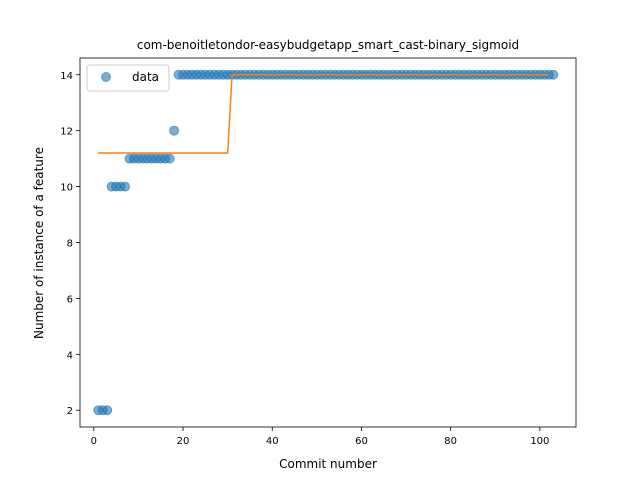 The width and height of the screenshot is (640, 480). I want to click on x-tick-label: 20, so click(183, 441).